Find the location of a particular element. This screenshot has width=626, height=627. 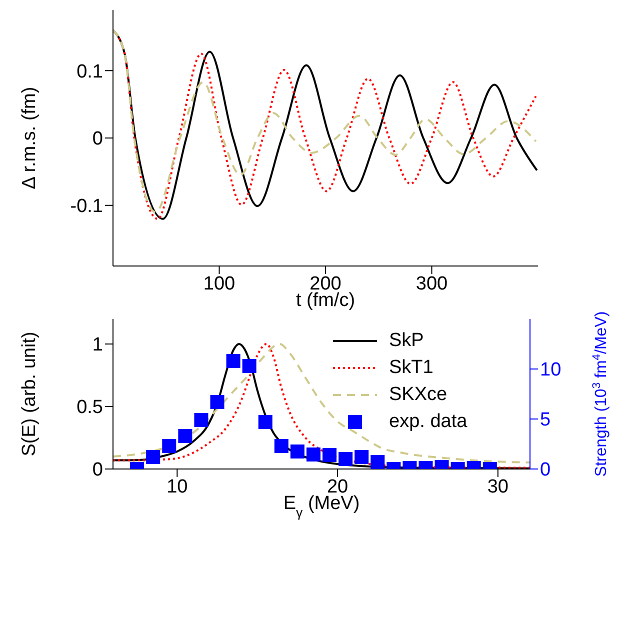

x-tick-label: 10 is located at coordinates (177, 487).